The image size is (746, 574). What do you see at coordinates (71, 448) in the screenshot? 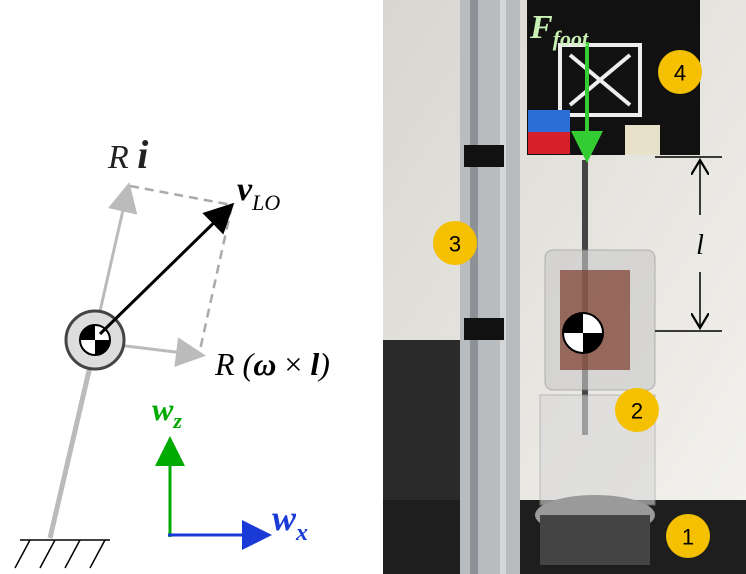
I see `leg` at bounding box center [71, 448].